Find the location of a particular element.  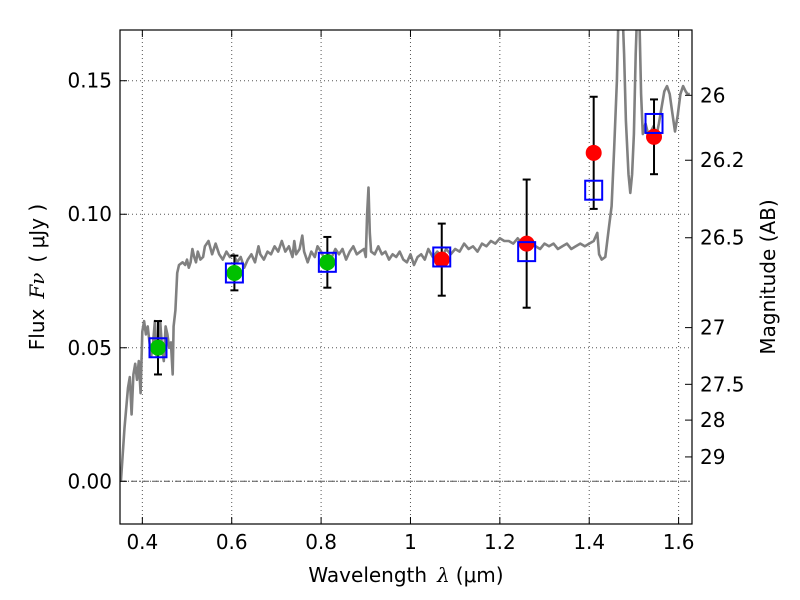

magnitude-tick-label: 26.2 is located at coordinates (722, 160).